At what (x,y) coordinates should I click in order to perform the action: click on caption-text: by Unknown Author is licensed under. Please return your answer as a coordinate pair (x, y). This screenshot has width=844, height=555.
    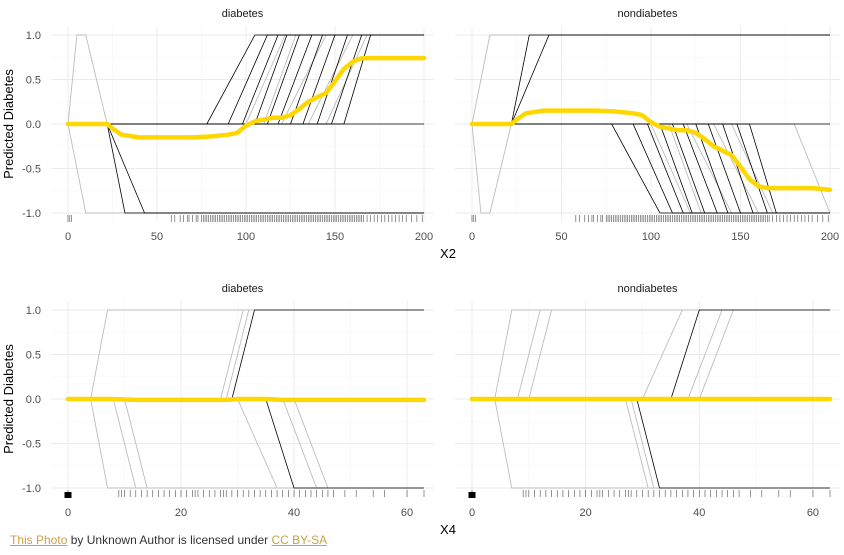
    Looking at the image, I should click on (169, 540).